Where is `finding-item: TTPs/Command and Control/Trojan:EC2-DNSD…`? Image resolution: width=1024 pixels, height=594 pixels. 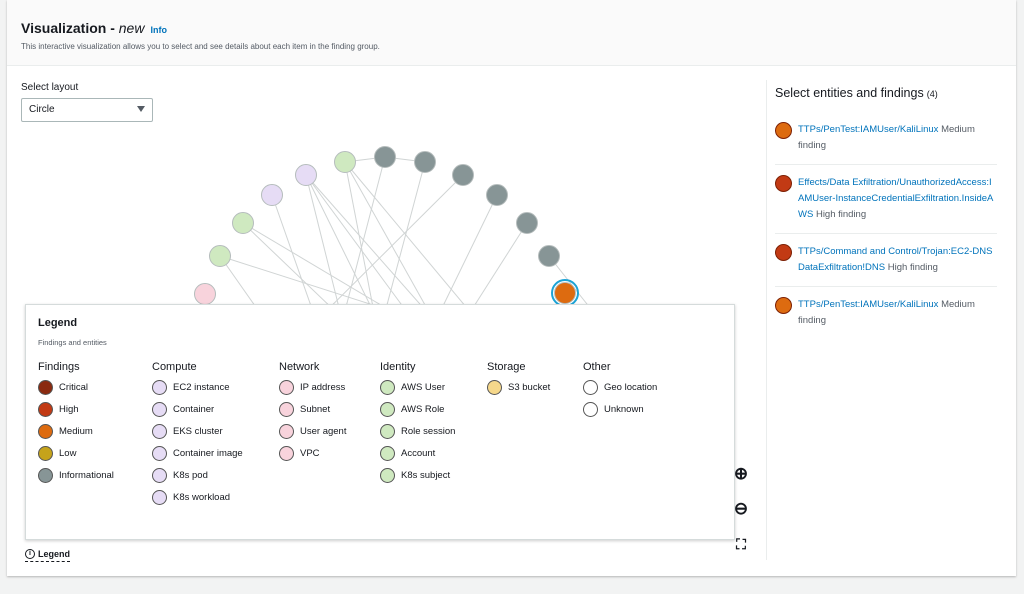
finding-item: TTPs/Command and Control/Trojan:EC2-DNSD… is located at coordinates (886, 260).